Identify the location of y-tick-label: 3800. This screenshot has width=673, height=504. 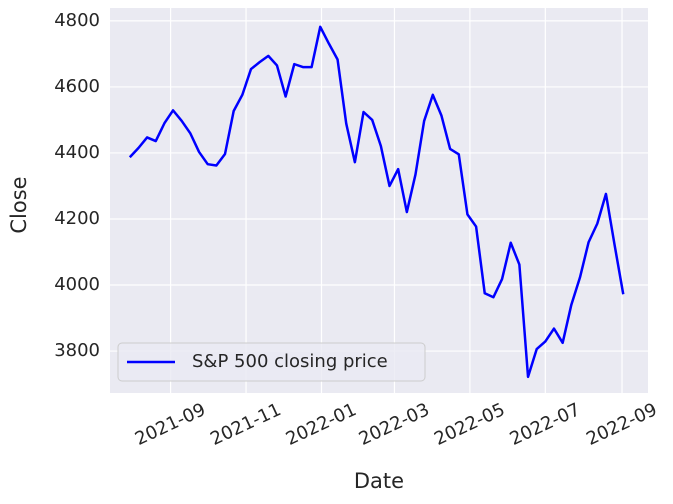
(77, 350).